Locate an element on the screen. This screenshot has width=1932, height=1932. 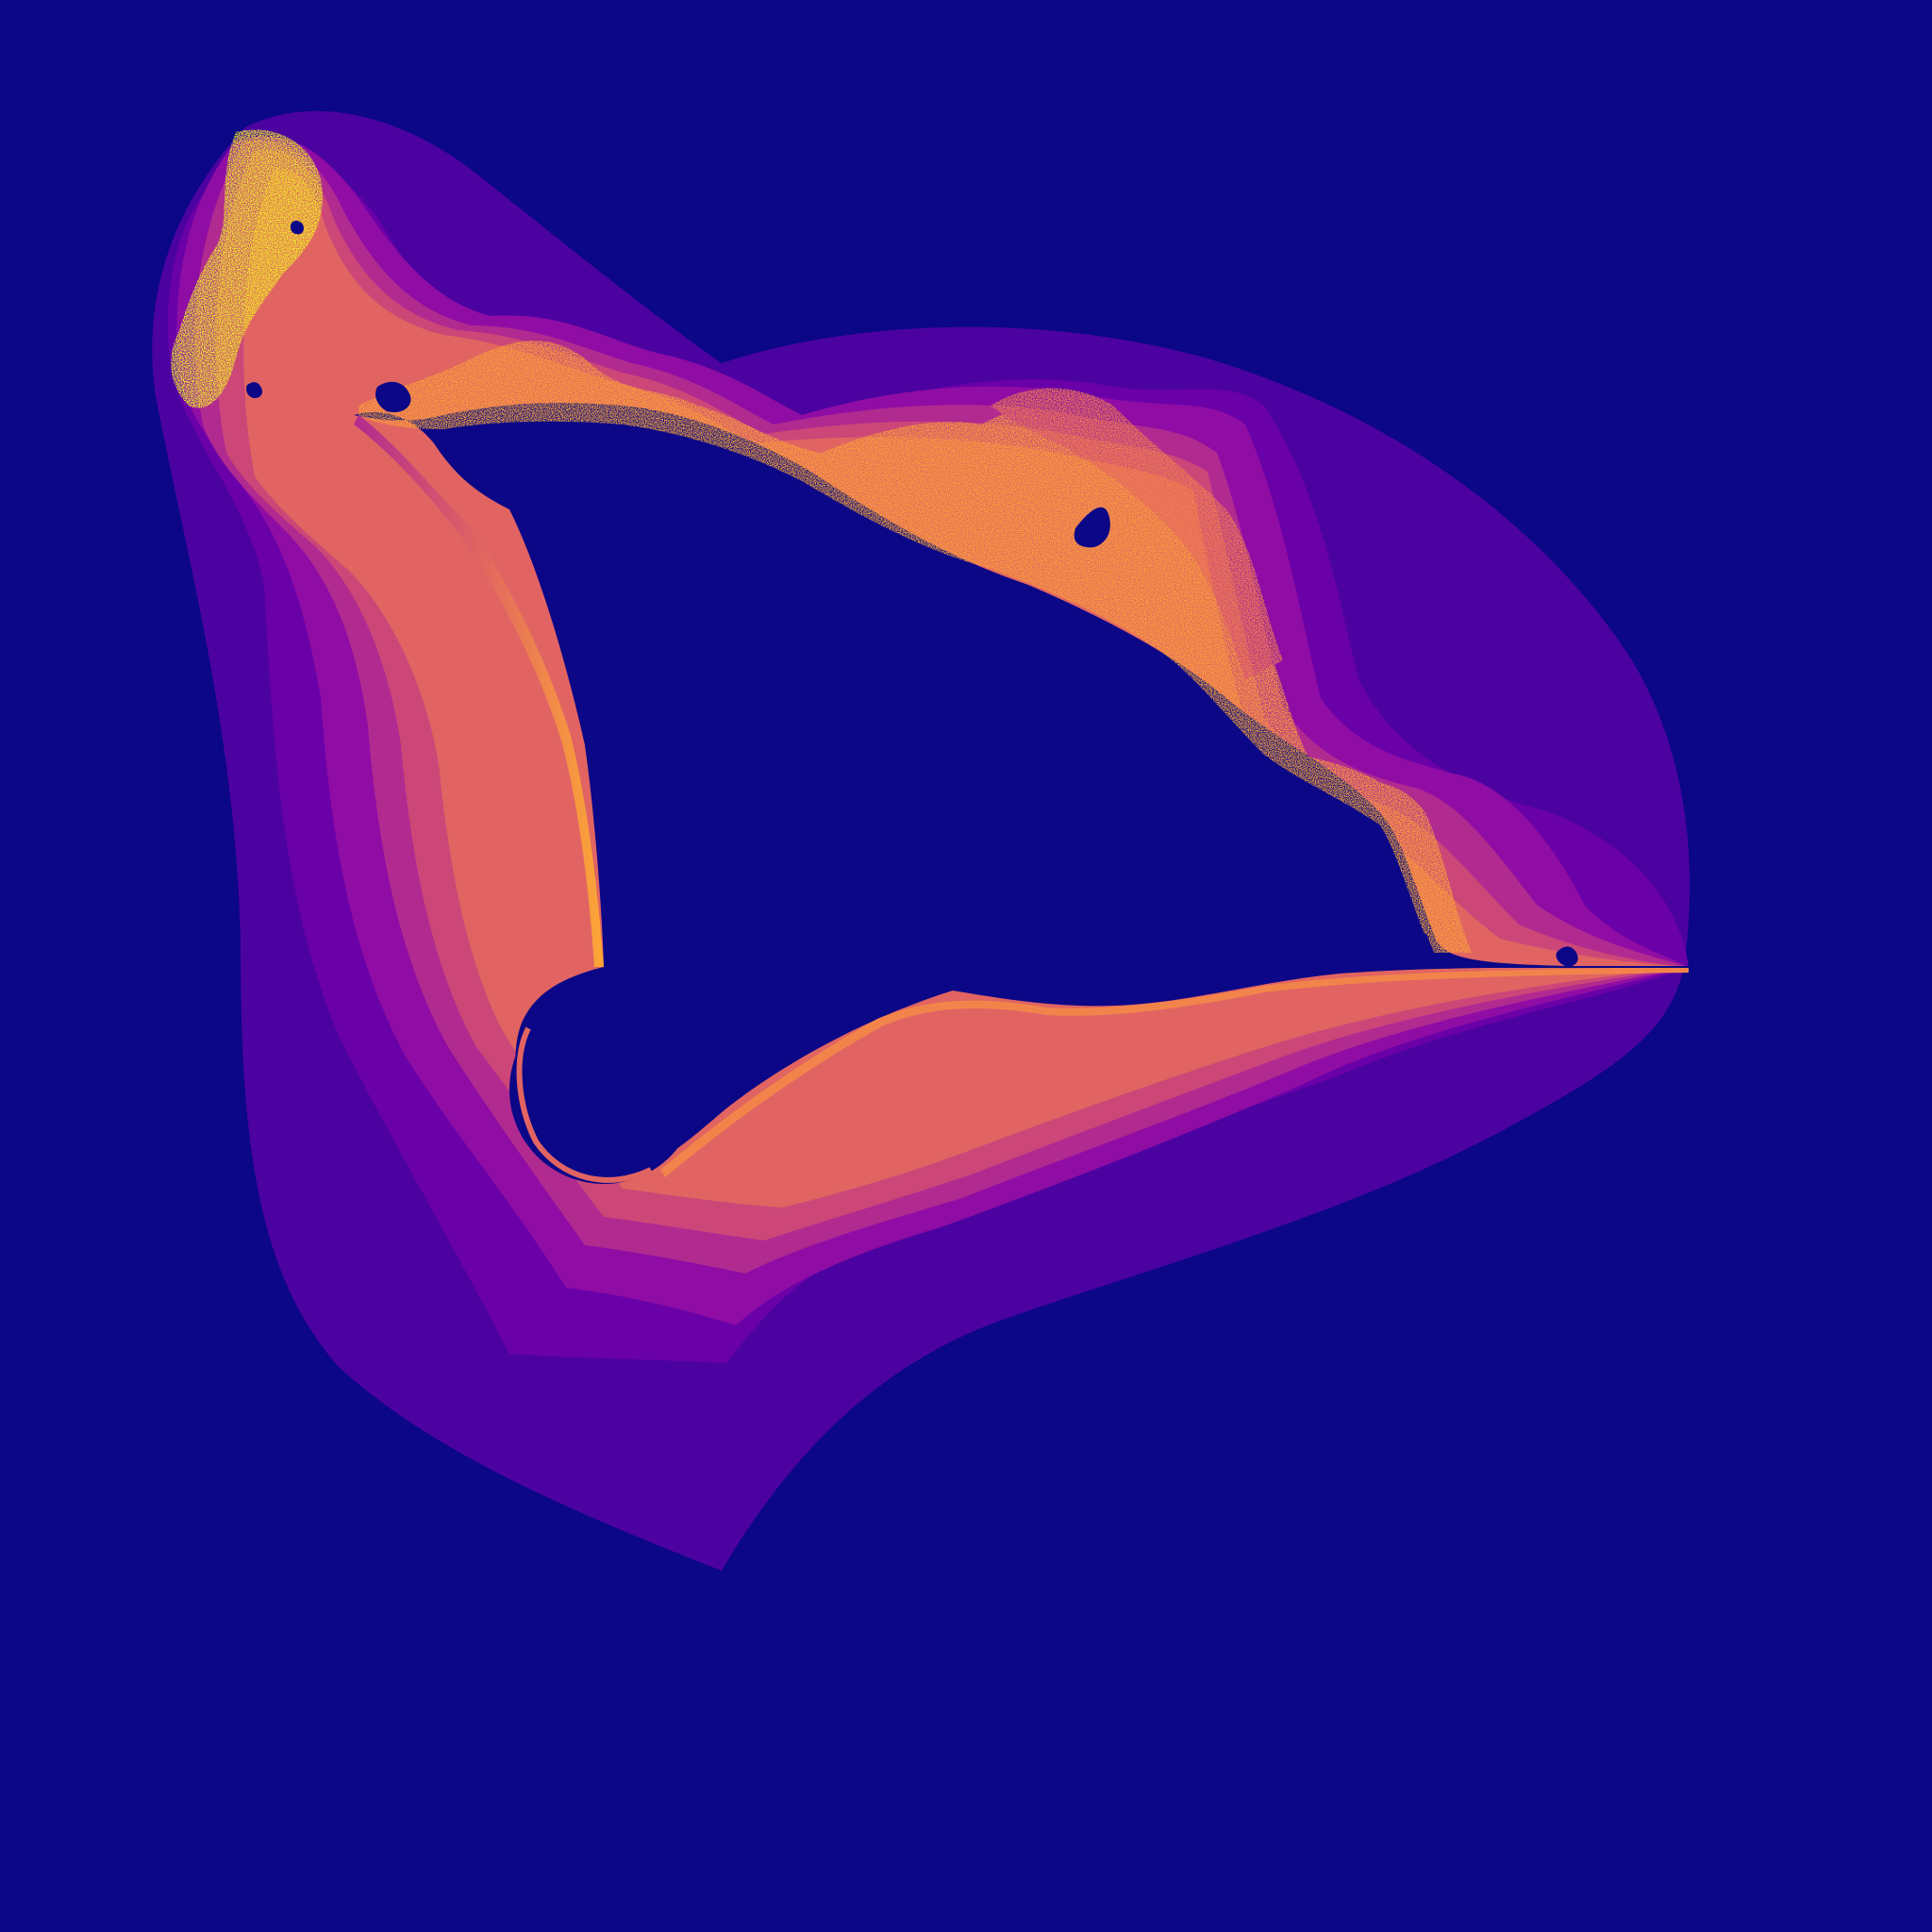
bulb-interior is located at coordinates (604, 1089).